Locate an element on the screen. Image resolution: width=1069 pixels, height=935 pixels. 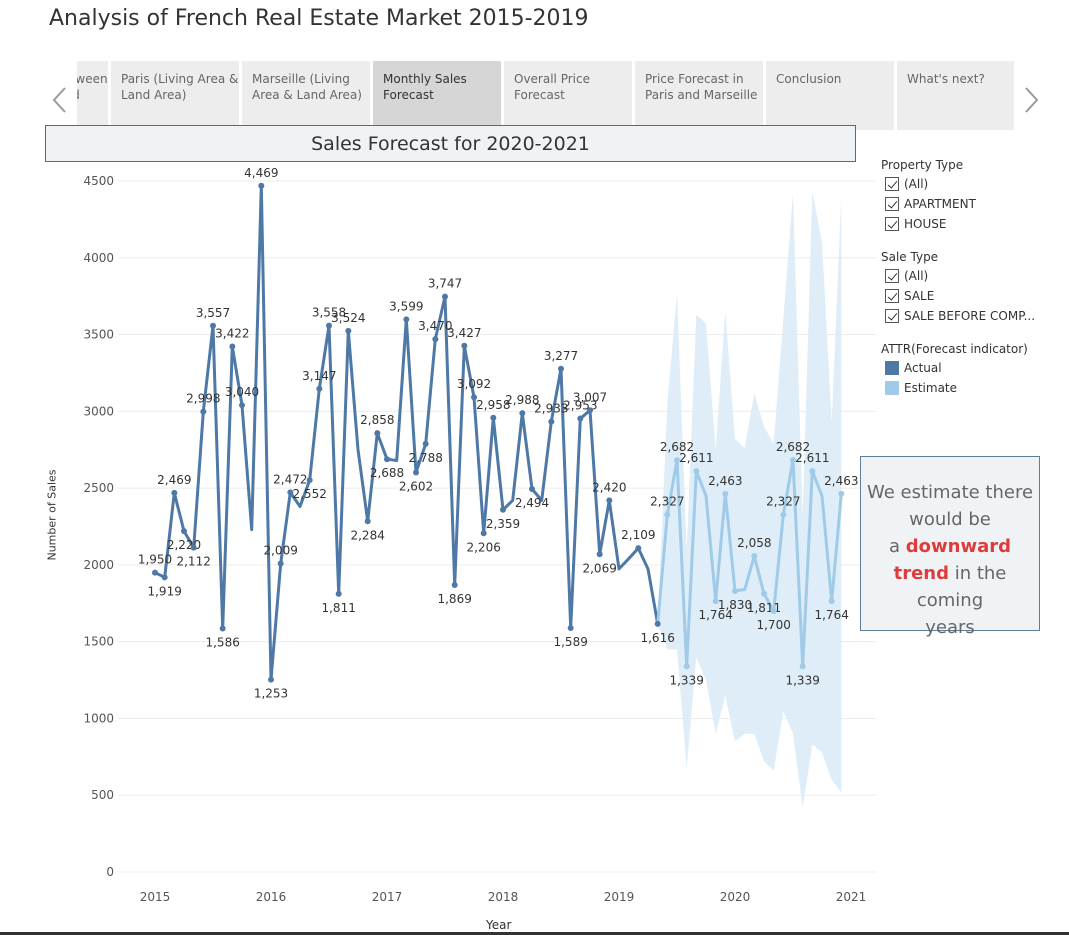
y-tick-label: 2500 is located at coordinates (98, 488).